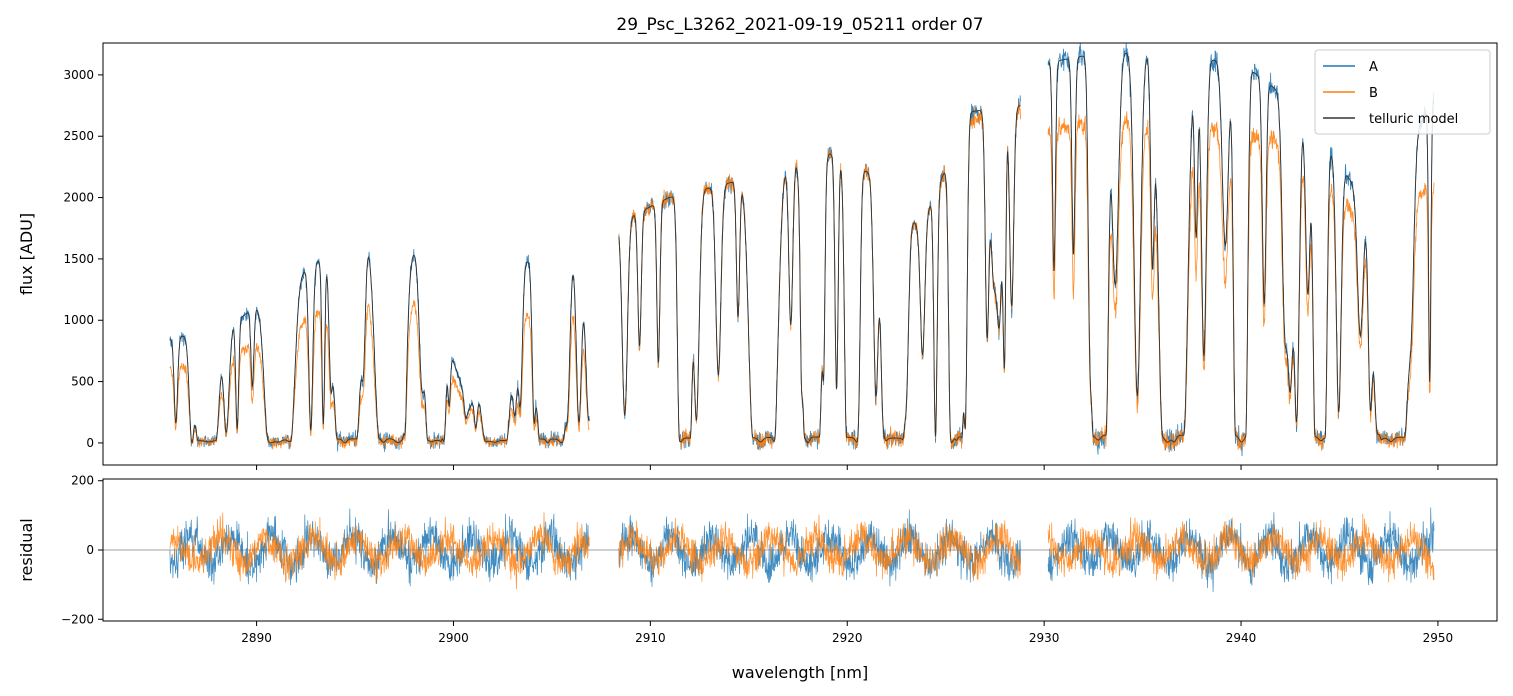 The image size is (1513, 696). I want to click on main-ytick-label: 500, so click(82, 382).